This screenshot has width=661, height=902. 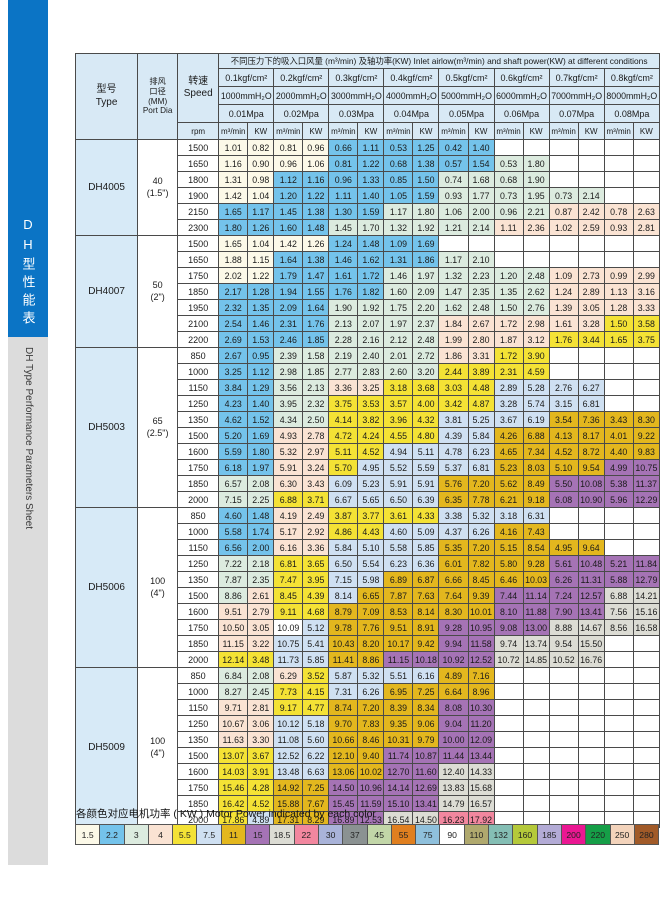 What do you see at coordinates (198, 707) in the screenshot?
I see `speed-value: 1150` at bounding box center [198, 707].